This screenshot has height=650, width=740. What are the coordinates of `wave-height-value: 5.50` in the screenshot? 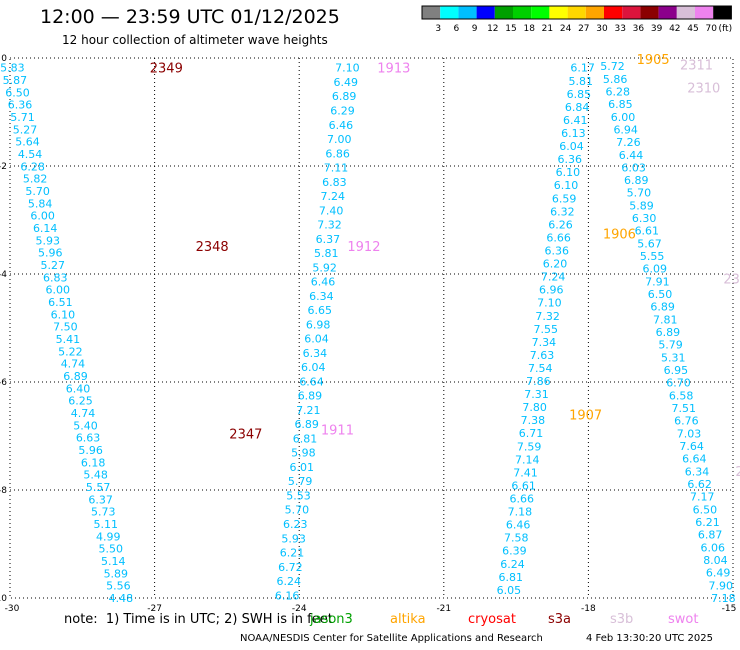 It's located at (111, 549).